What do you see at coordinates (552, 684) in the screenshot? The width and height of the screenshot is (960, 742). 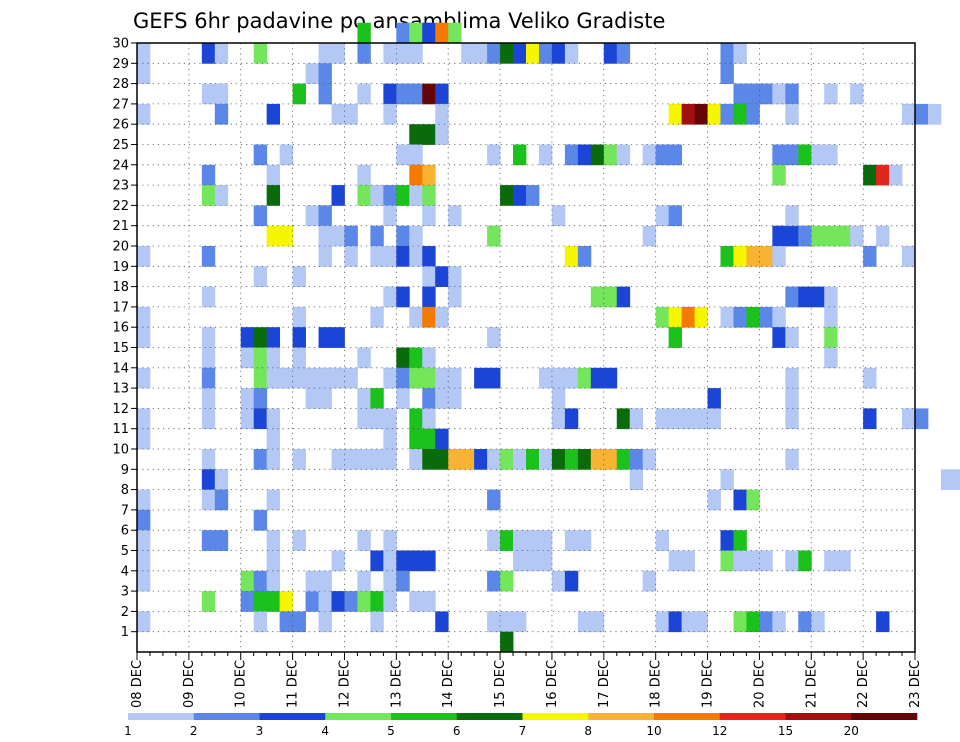 I see `x-tick-label: 16 DEC` at bounding box center [552, 684].